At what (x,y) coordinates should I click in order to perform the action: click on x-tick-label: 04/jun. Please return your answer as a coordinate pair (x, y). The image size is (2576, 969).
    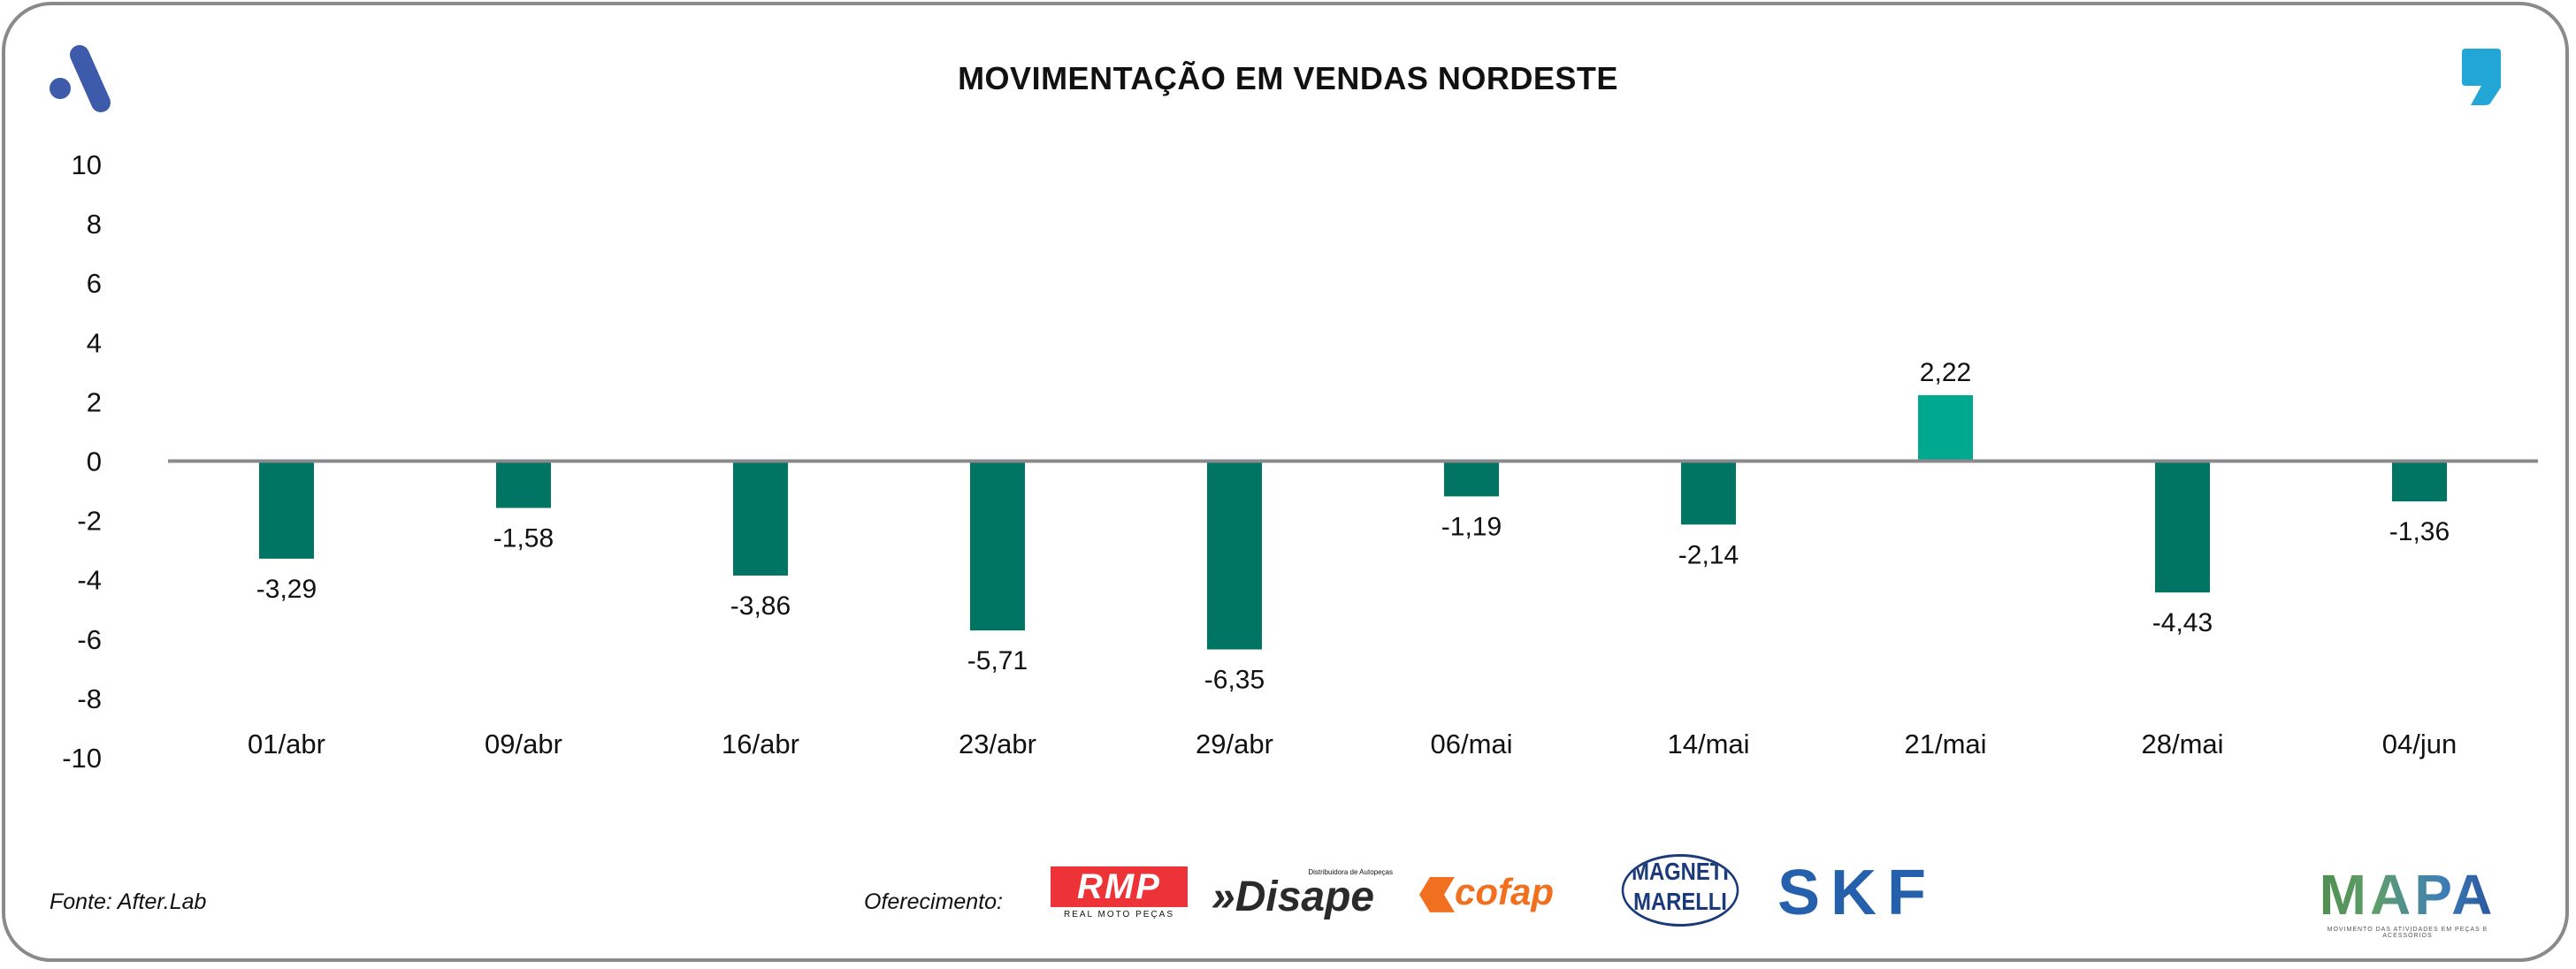
    Looking at the image, I should click on (2419, 744).